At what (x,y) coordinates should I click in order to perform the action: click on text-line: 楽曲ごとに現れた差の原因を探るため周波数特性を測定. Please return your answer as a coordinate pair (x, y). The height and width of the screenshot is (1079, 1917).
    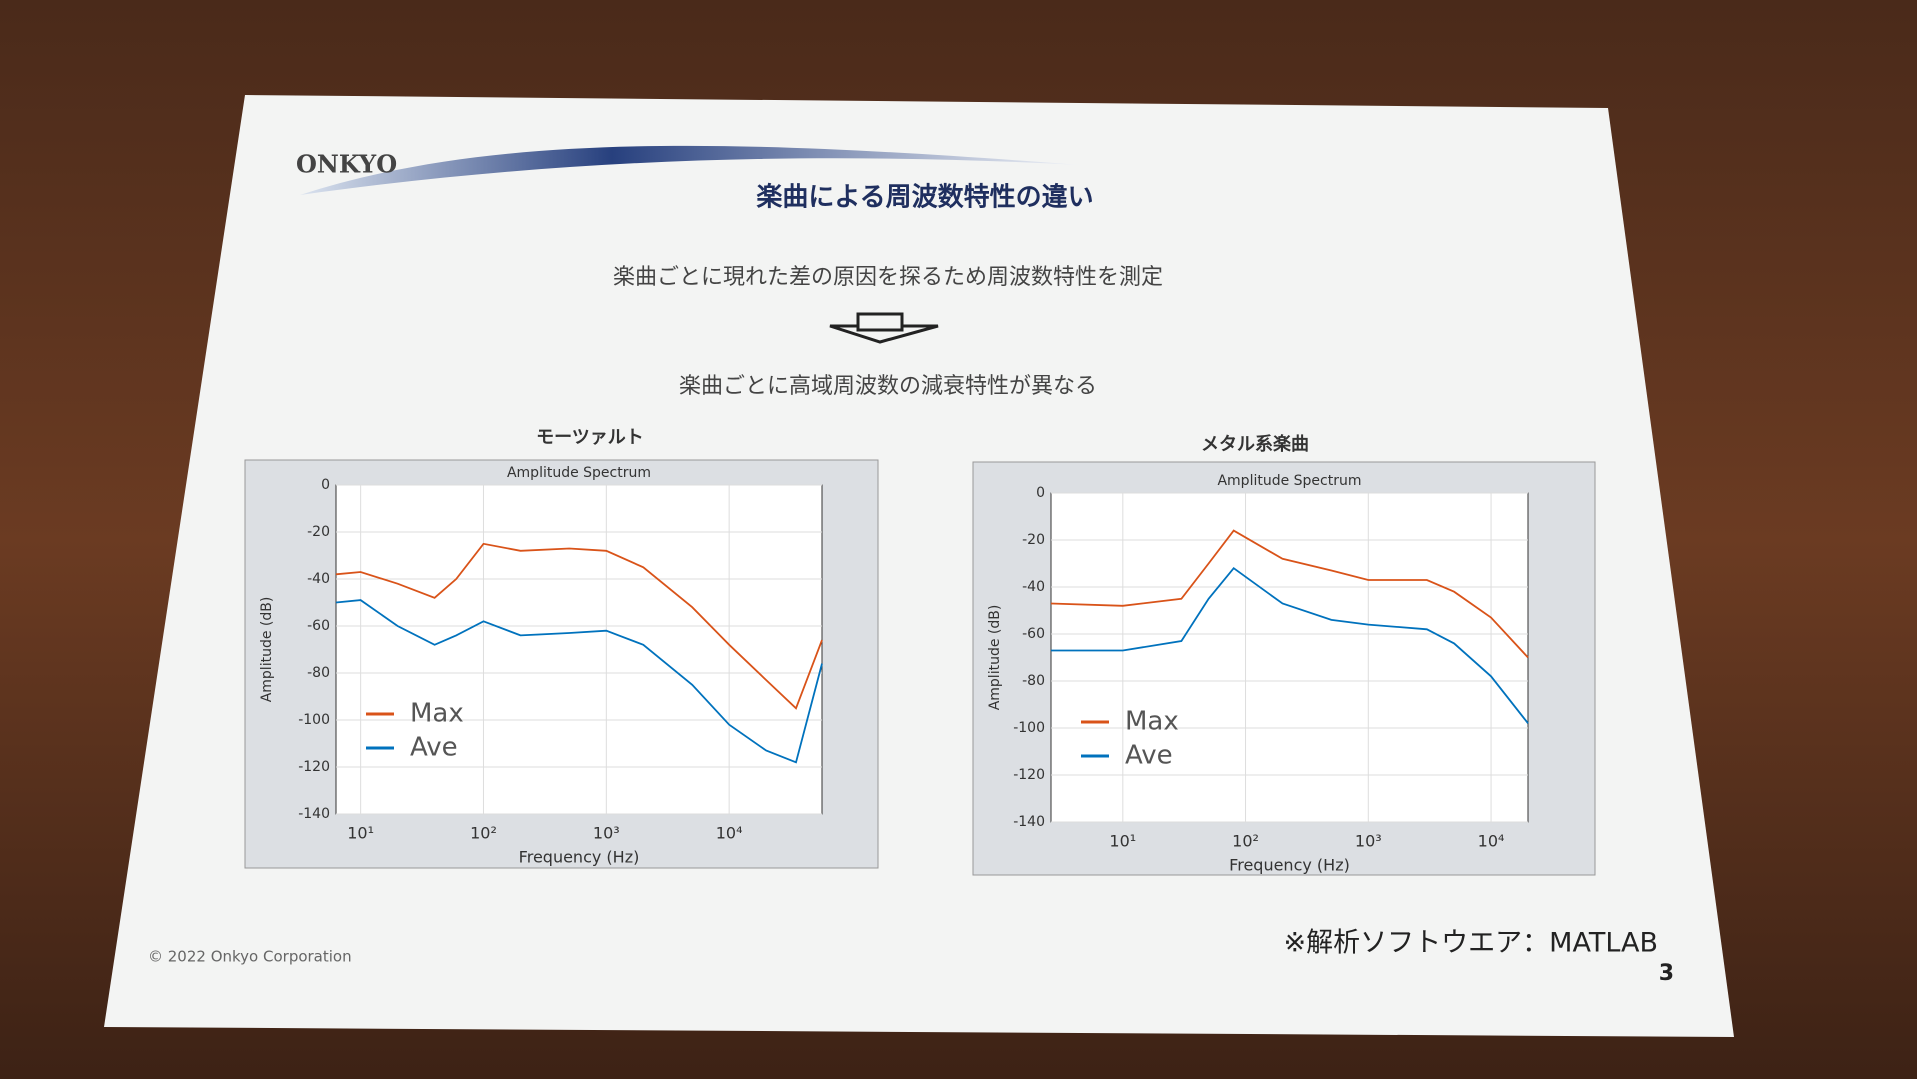
    Looking at the image, I should click on (888, 277).